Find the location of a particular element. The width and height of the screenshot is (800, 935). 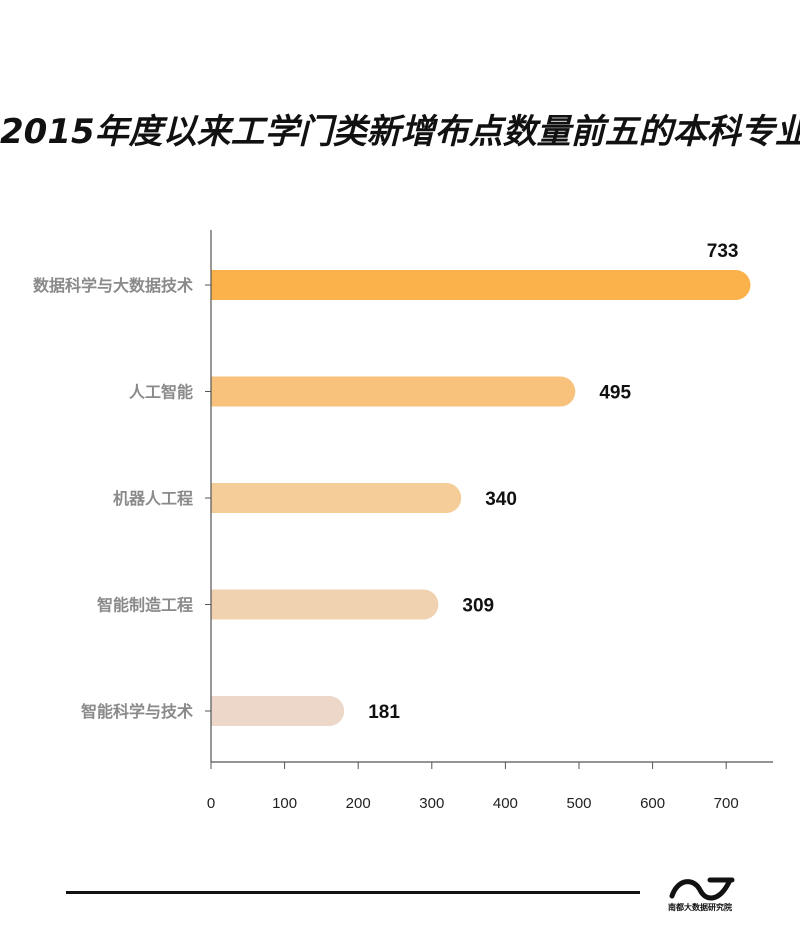

chart-title: 2015年度以来工学门类新增布点数量前五的本科专业 is located at coordinates (400, 132).